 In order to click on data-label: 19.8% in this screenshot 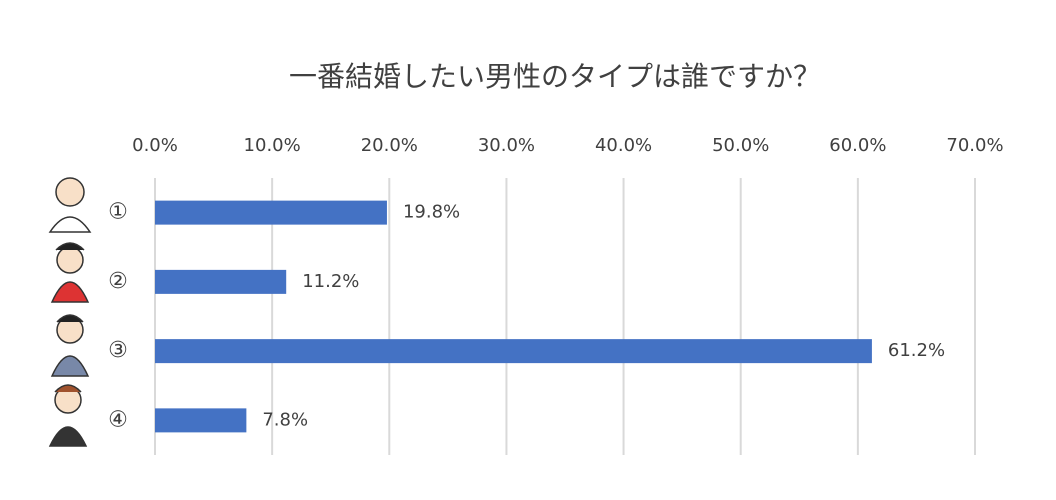, I will do `click(431, 212)`.